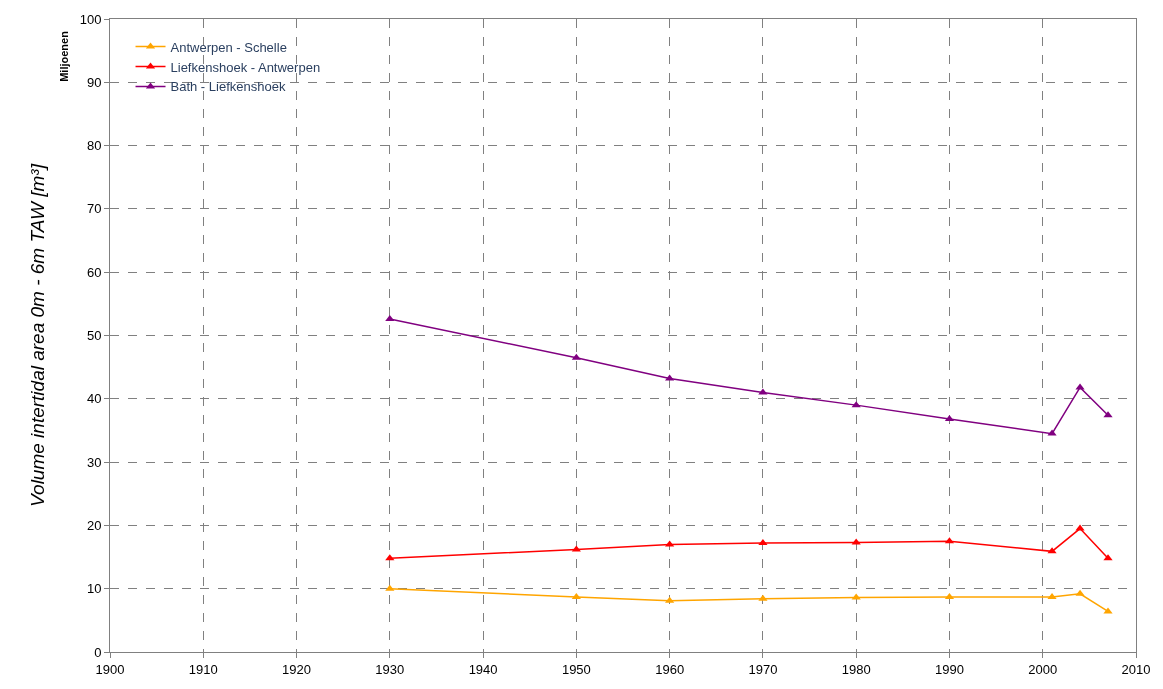  Describe the element at coordinates (63, 56) in the screenshot. I see `text: Miljoenen` at that location.